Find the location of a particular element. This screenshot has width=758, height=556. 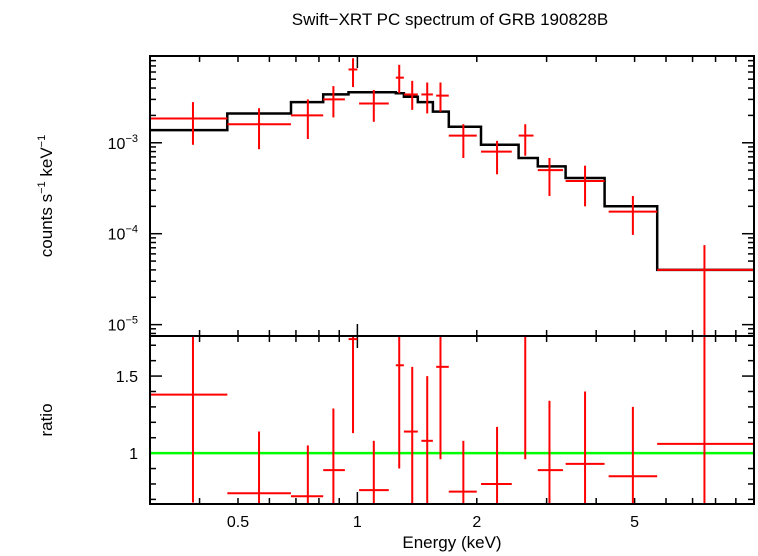

spectrum-y-axis-label: counts s−1 keV−1 is located at coordinates (46, 196).